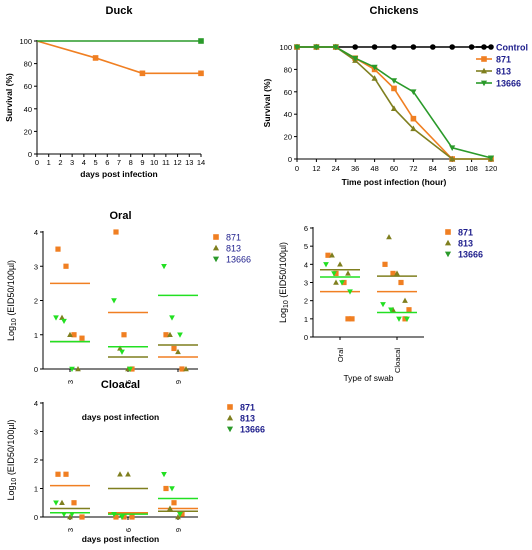 The image size is (532, 550). What do you see at coordinates (12, 459) in the screenshot?
I see `y-axis-label: Log10 (EID50/100µl)` at bounding box center [12, 459].